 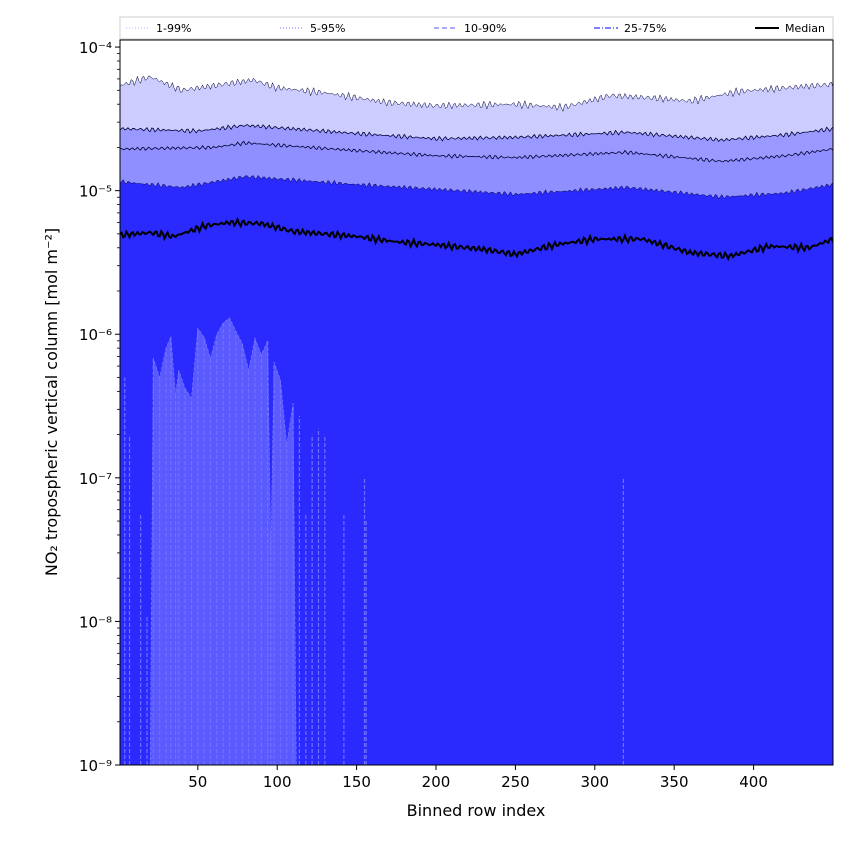 What do you see at coordinates (173, 28) in the screenshot?
I see `legend-label: 1-99%` at bounding box center [173, 28].